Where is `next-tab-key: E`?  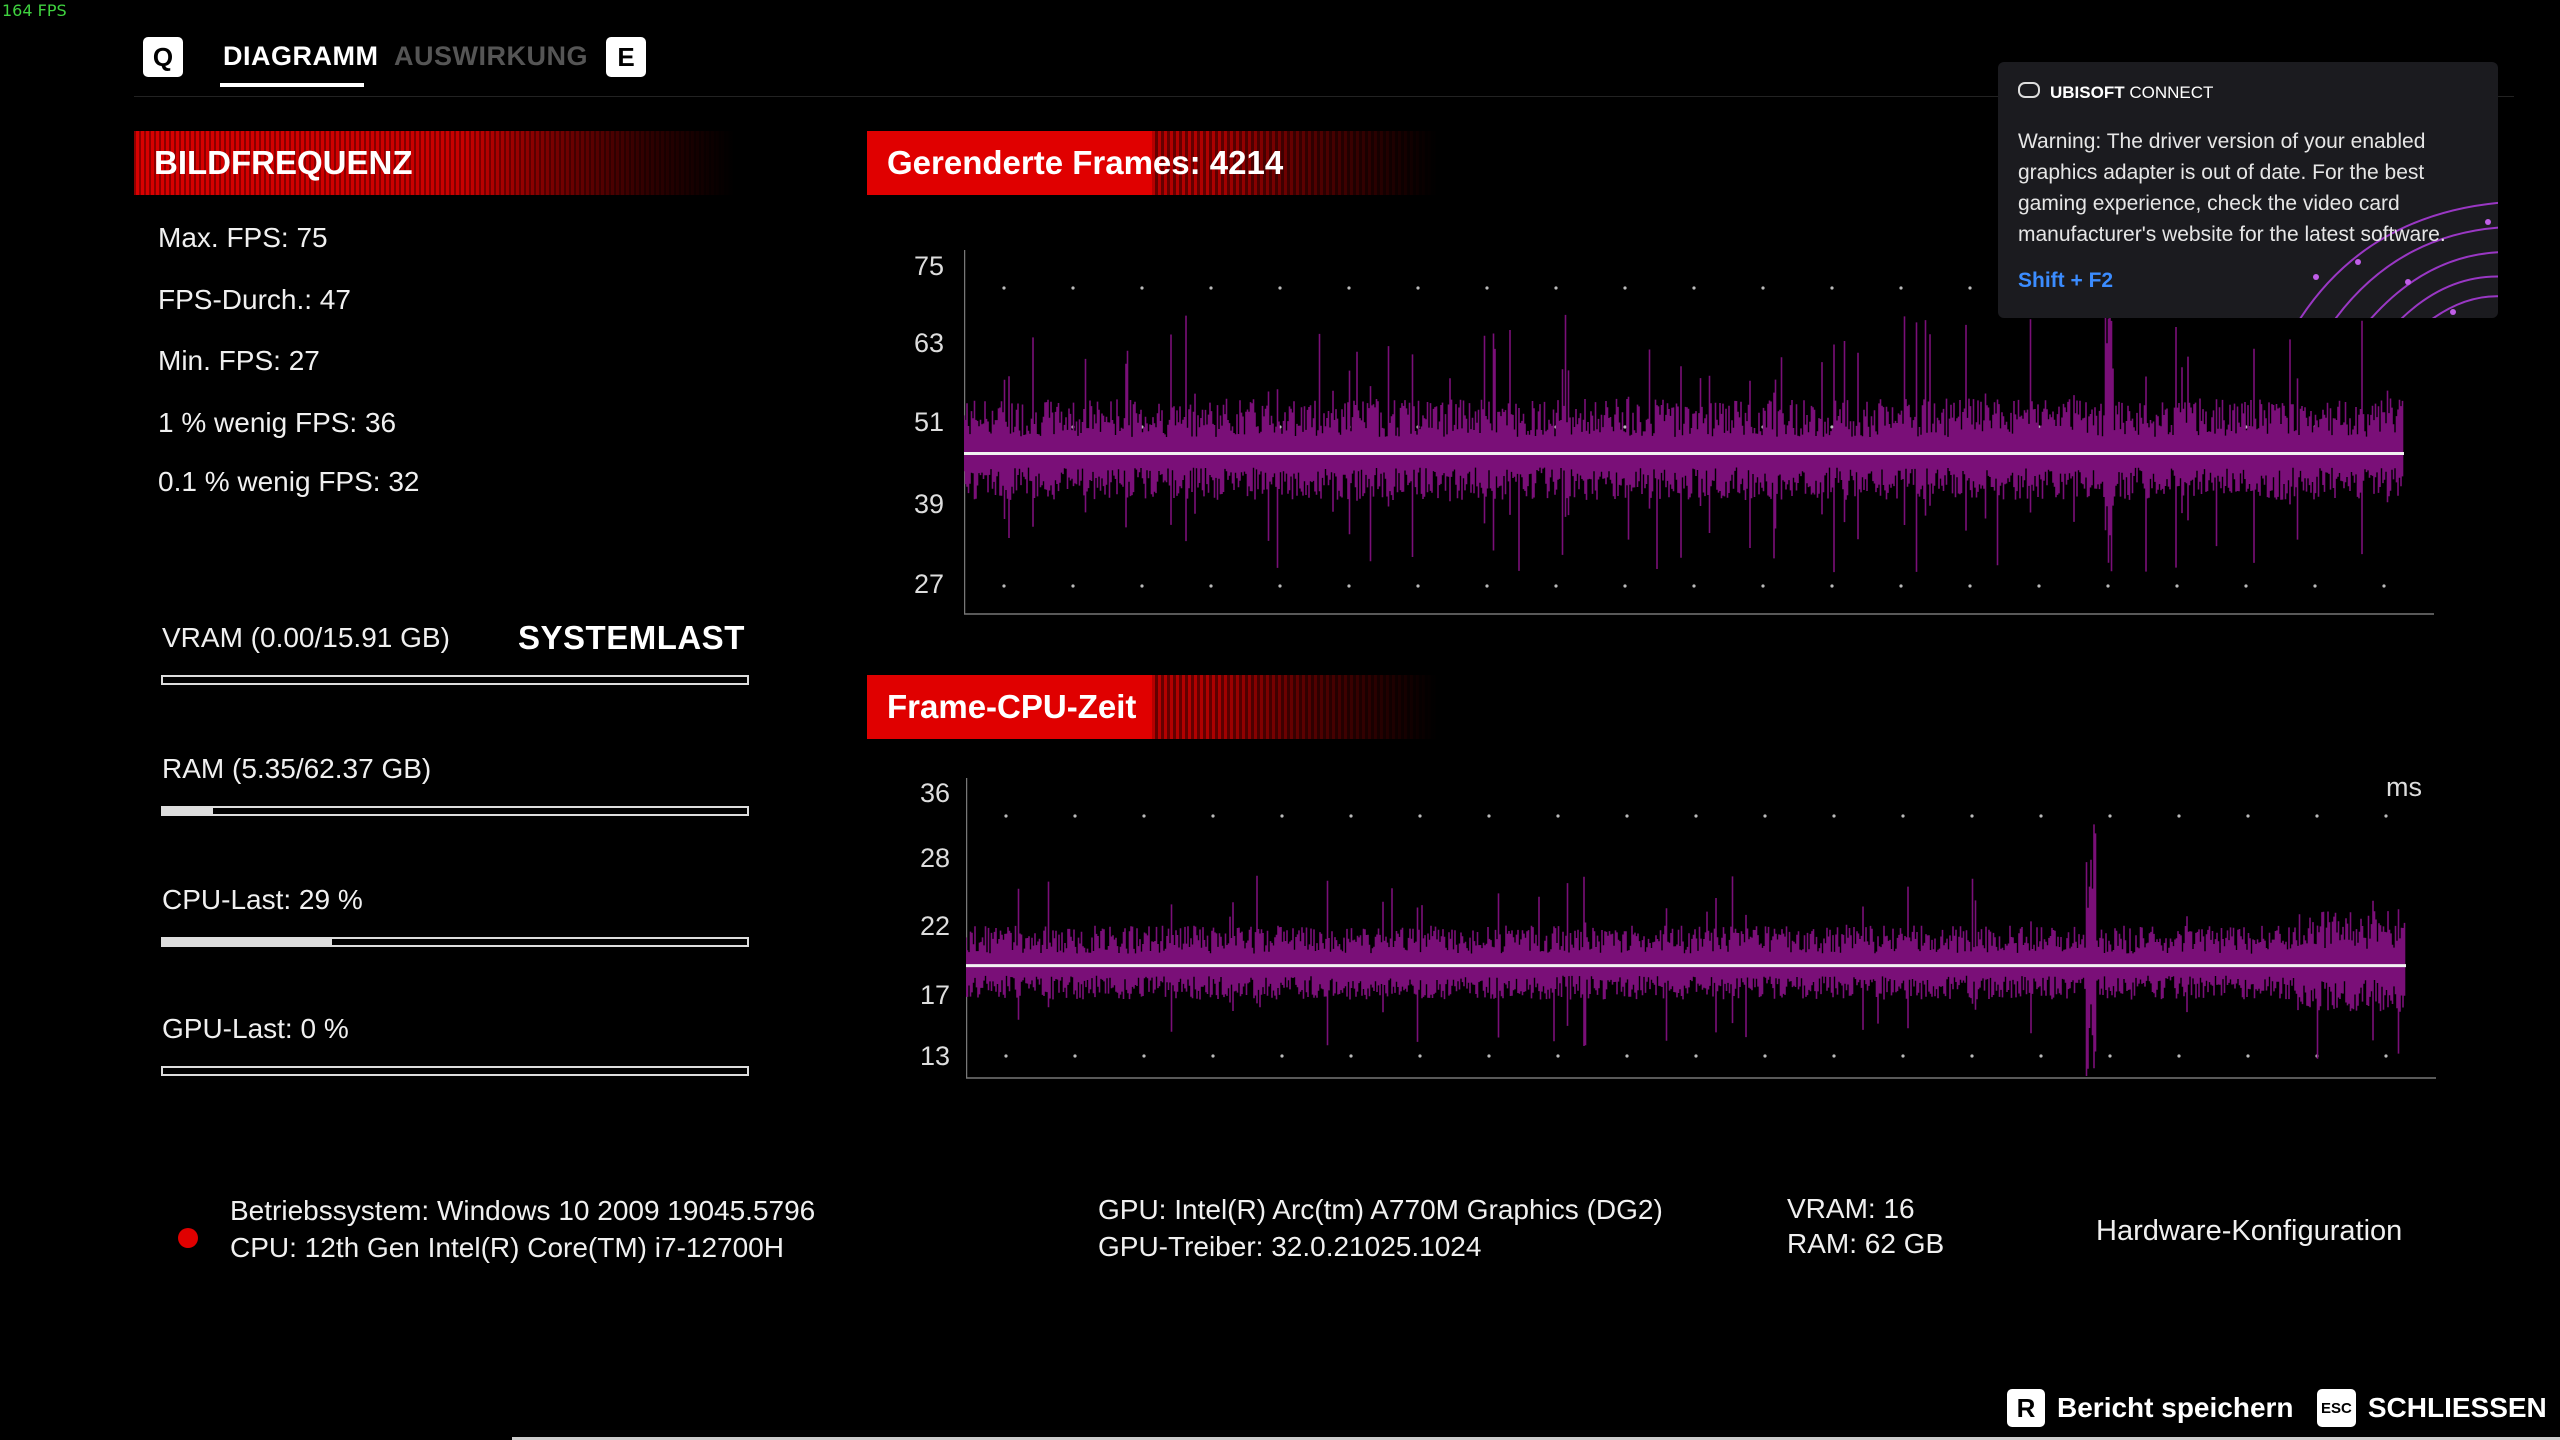
next-tab-key: E is located at coordinates (626, 57).